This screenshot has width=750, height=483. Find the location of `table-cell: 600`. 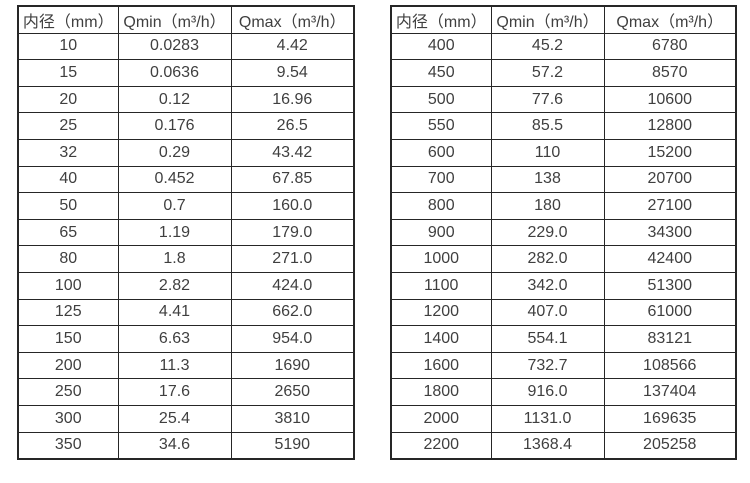

table-cell: 600 is located at coordinates (441, 152).